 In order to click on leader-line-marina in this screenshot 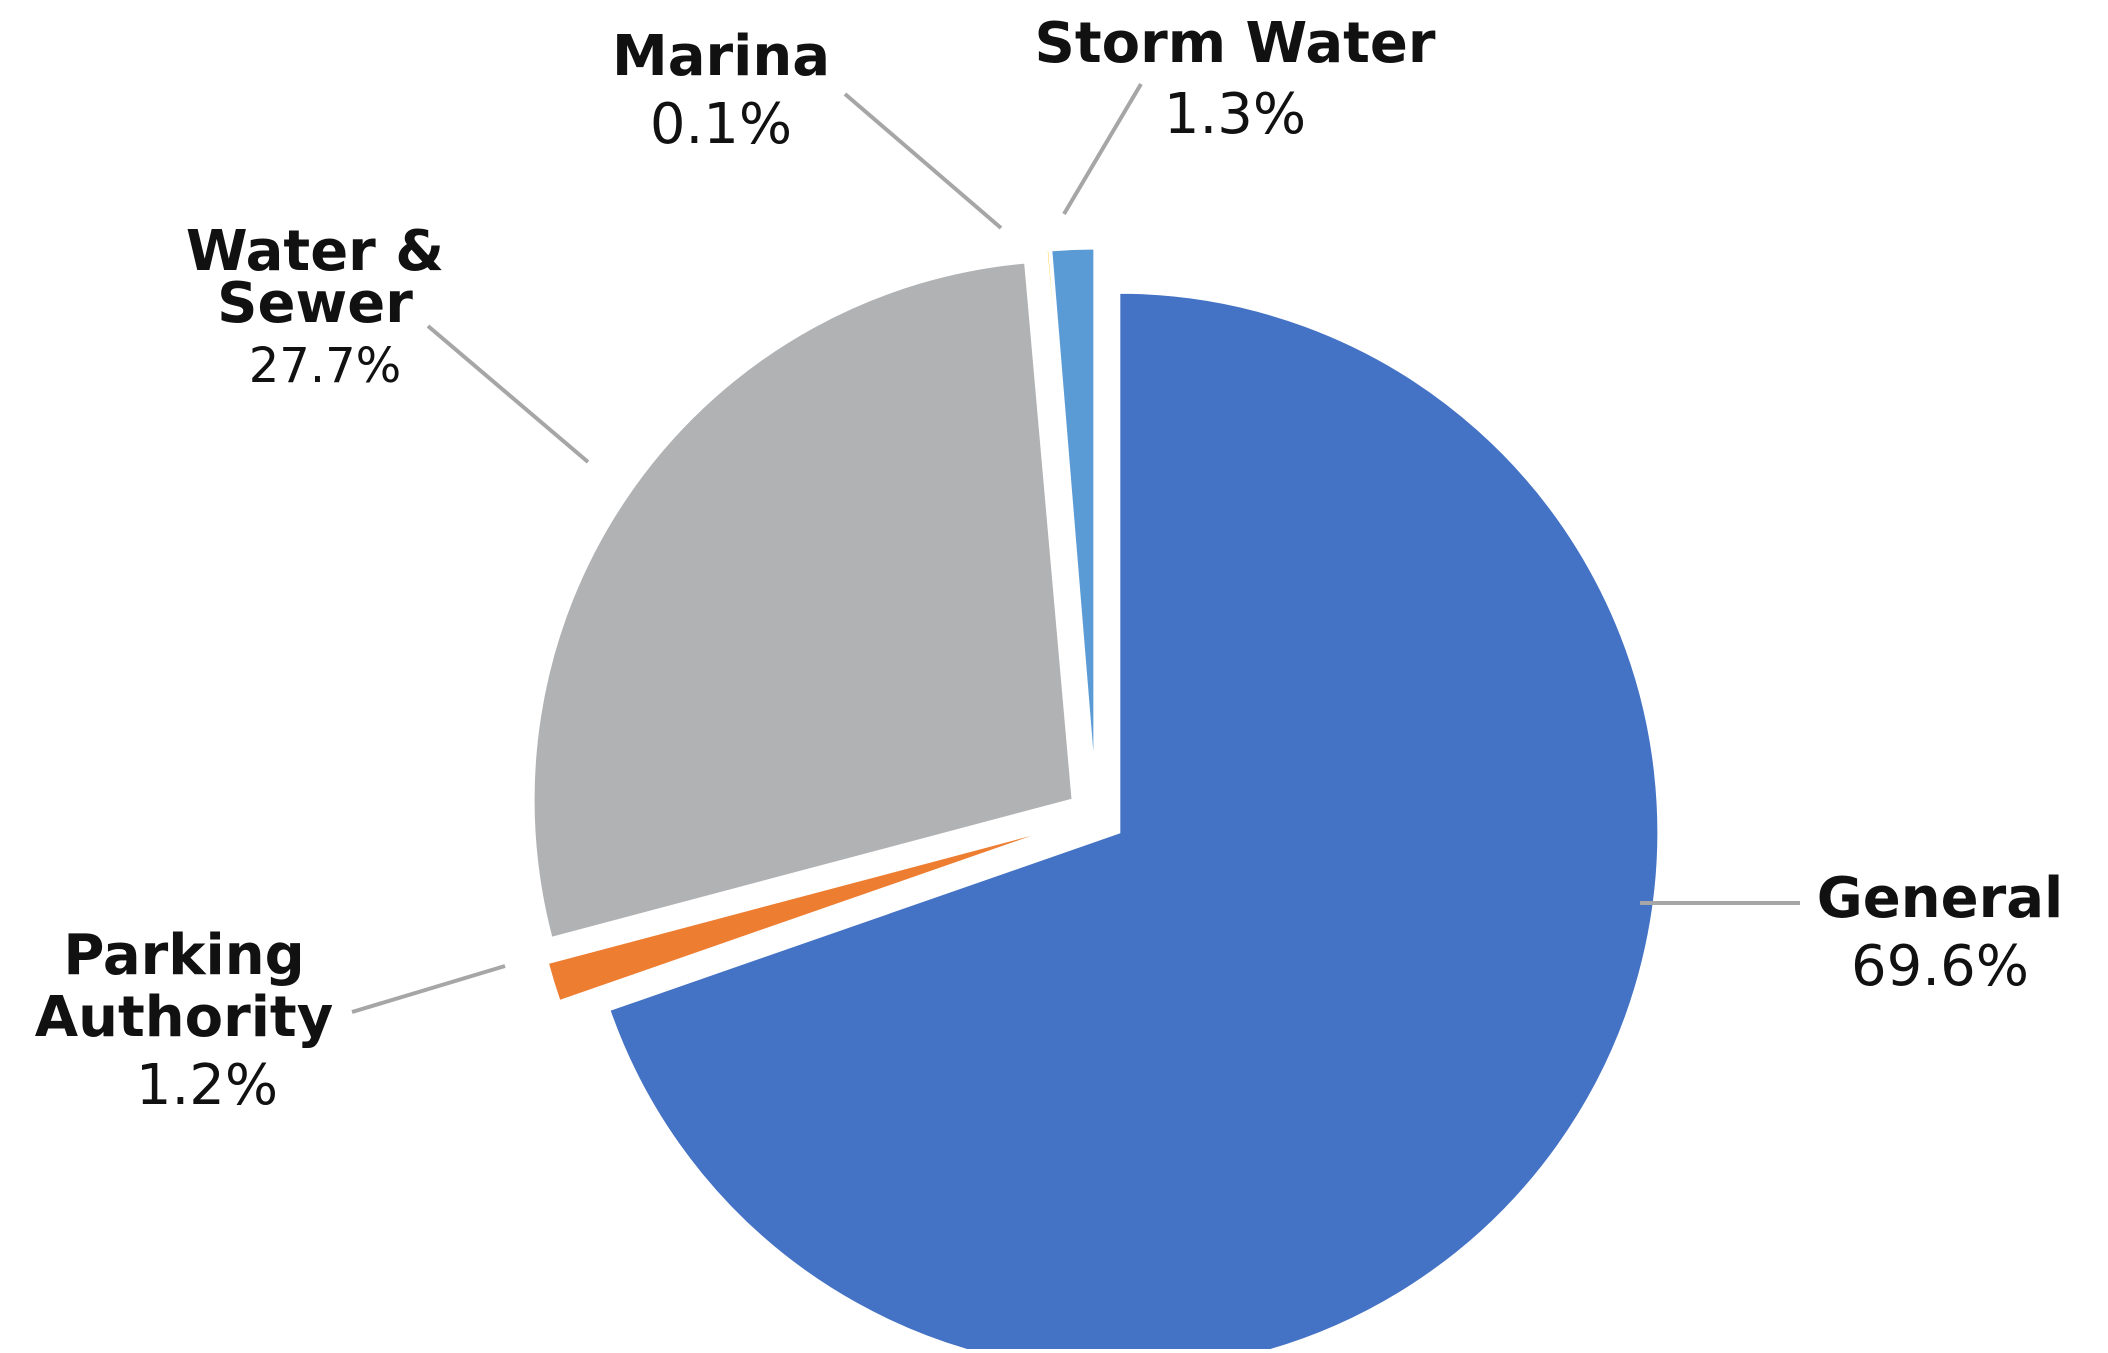, I will do `click(923, 161)`.